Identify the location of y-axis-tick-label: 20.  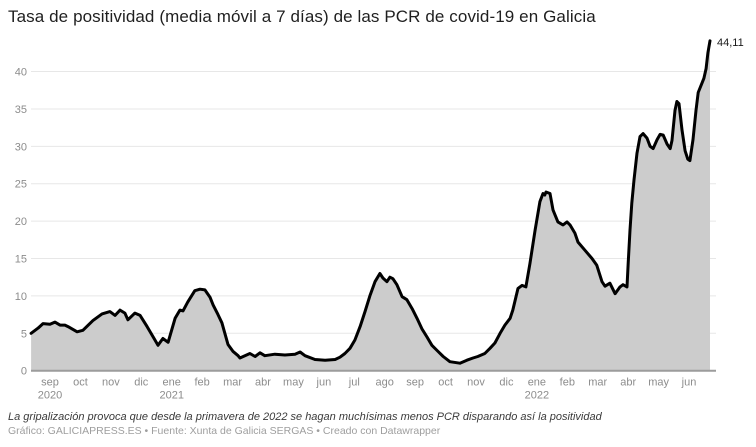
(21, 222).